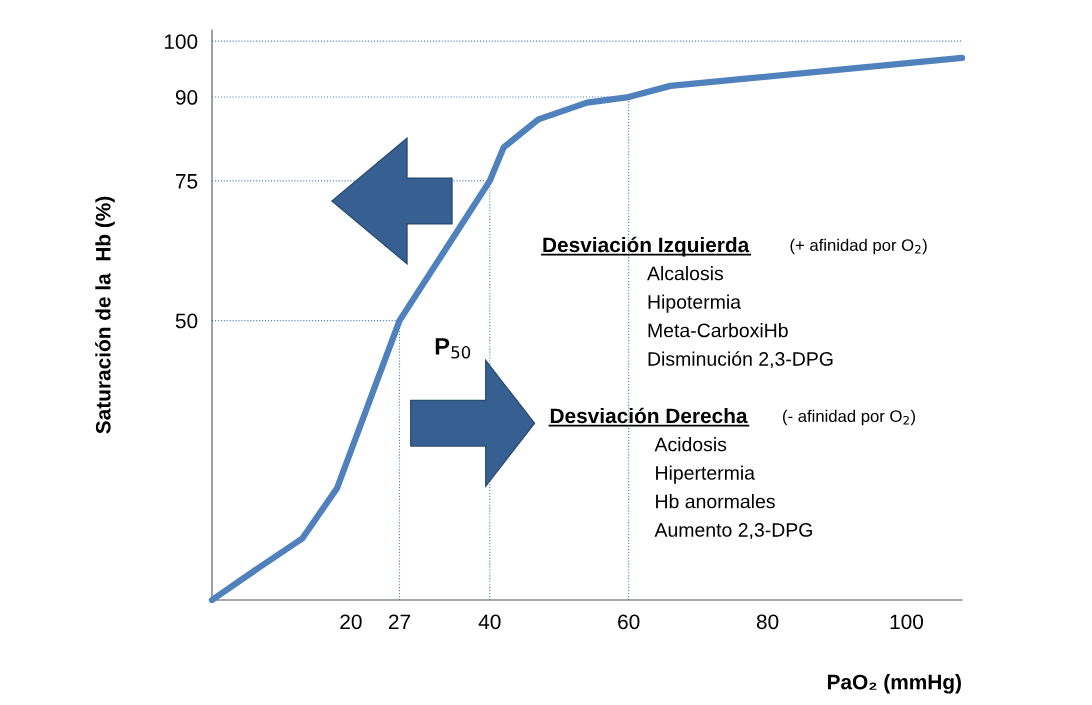 This screenshot has width=1092, height=705. Describe the element at coordinates (685, 273) in the screenshot. I see `annotation: Alcalosis` at that location.